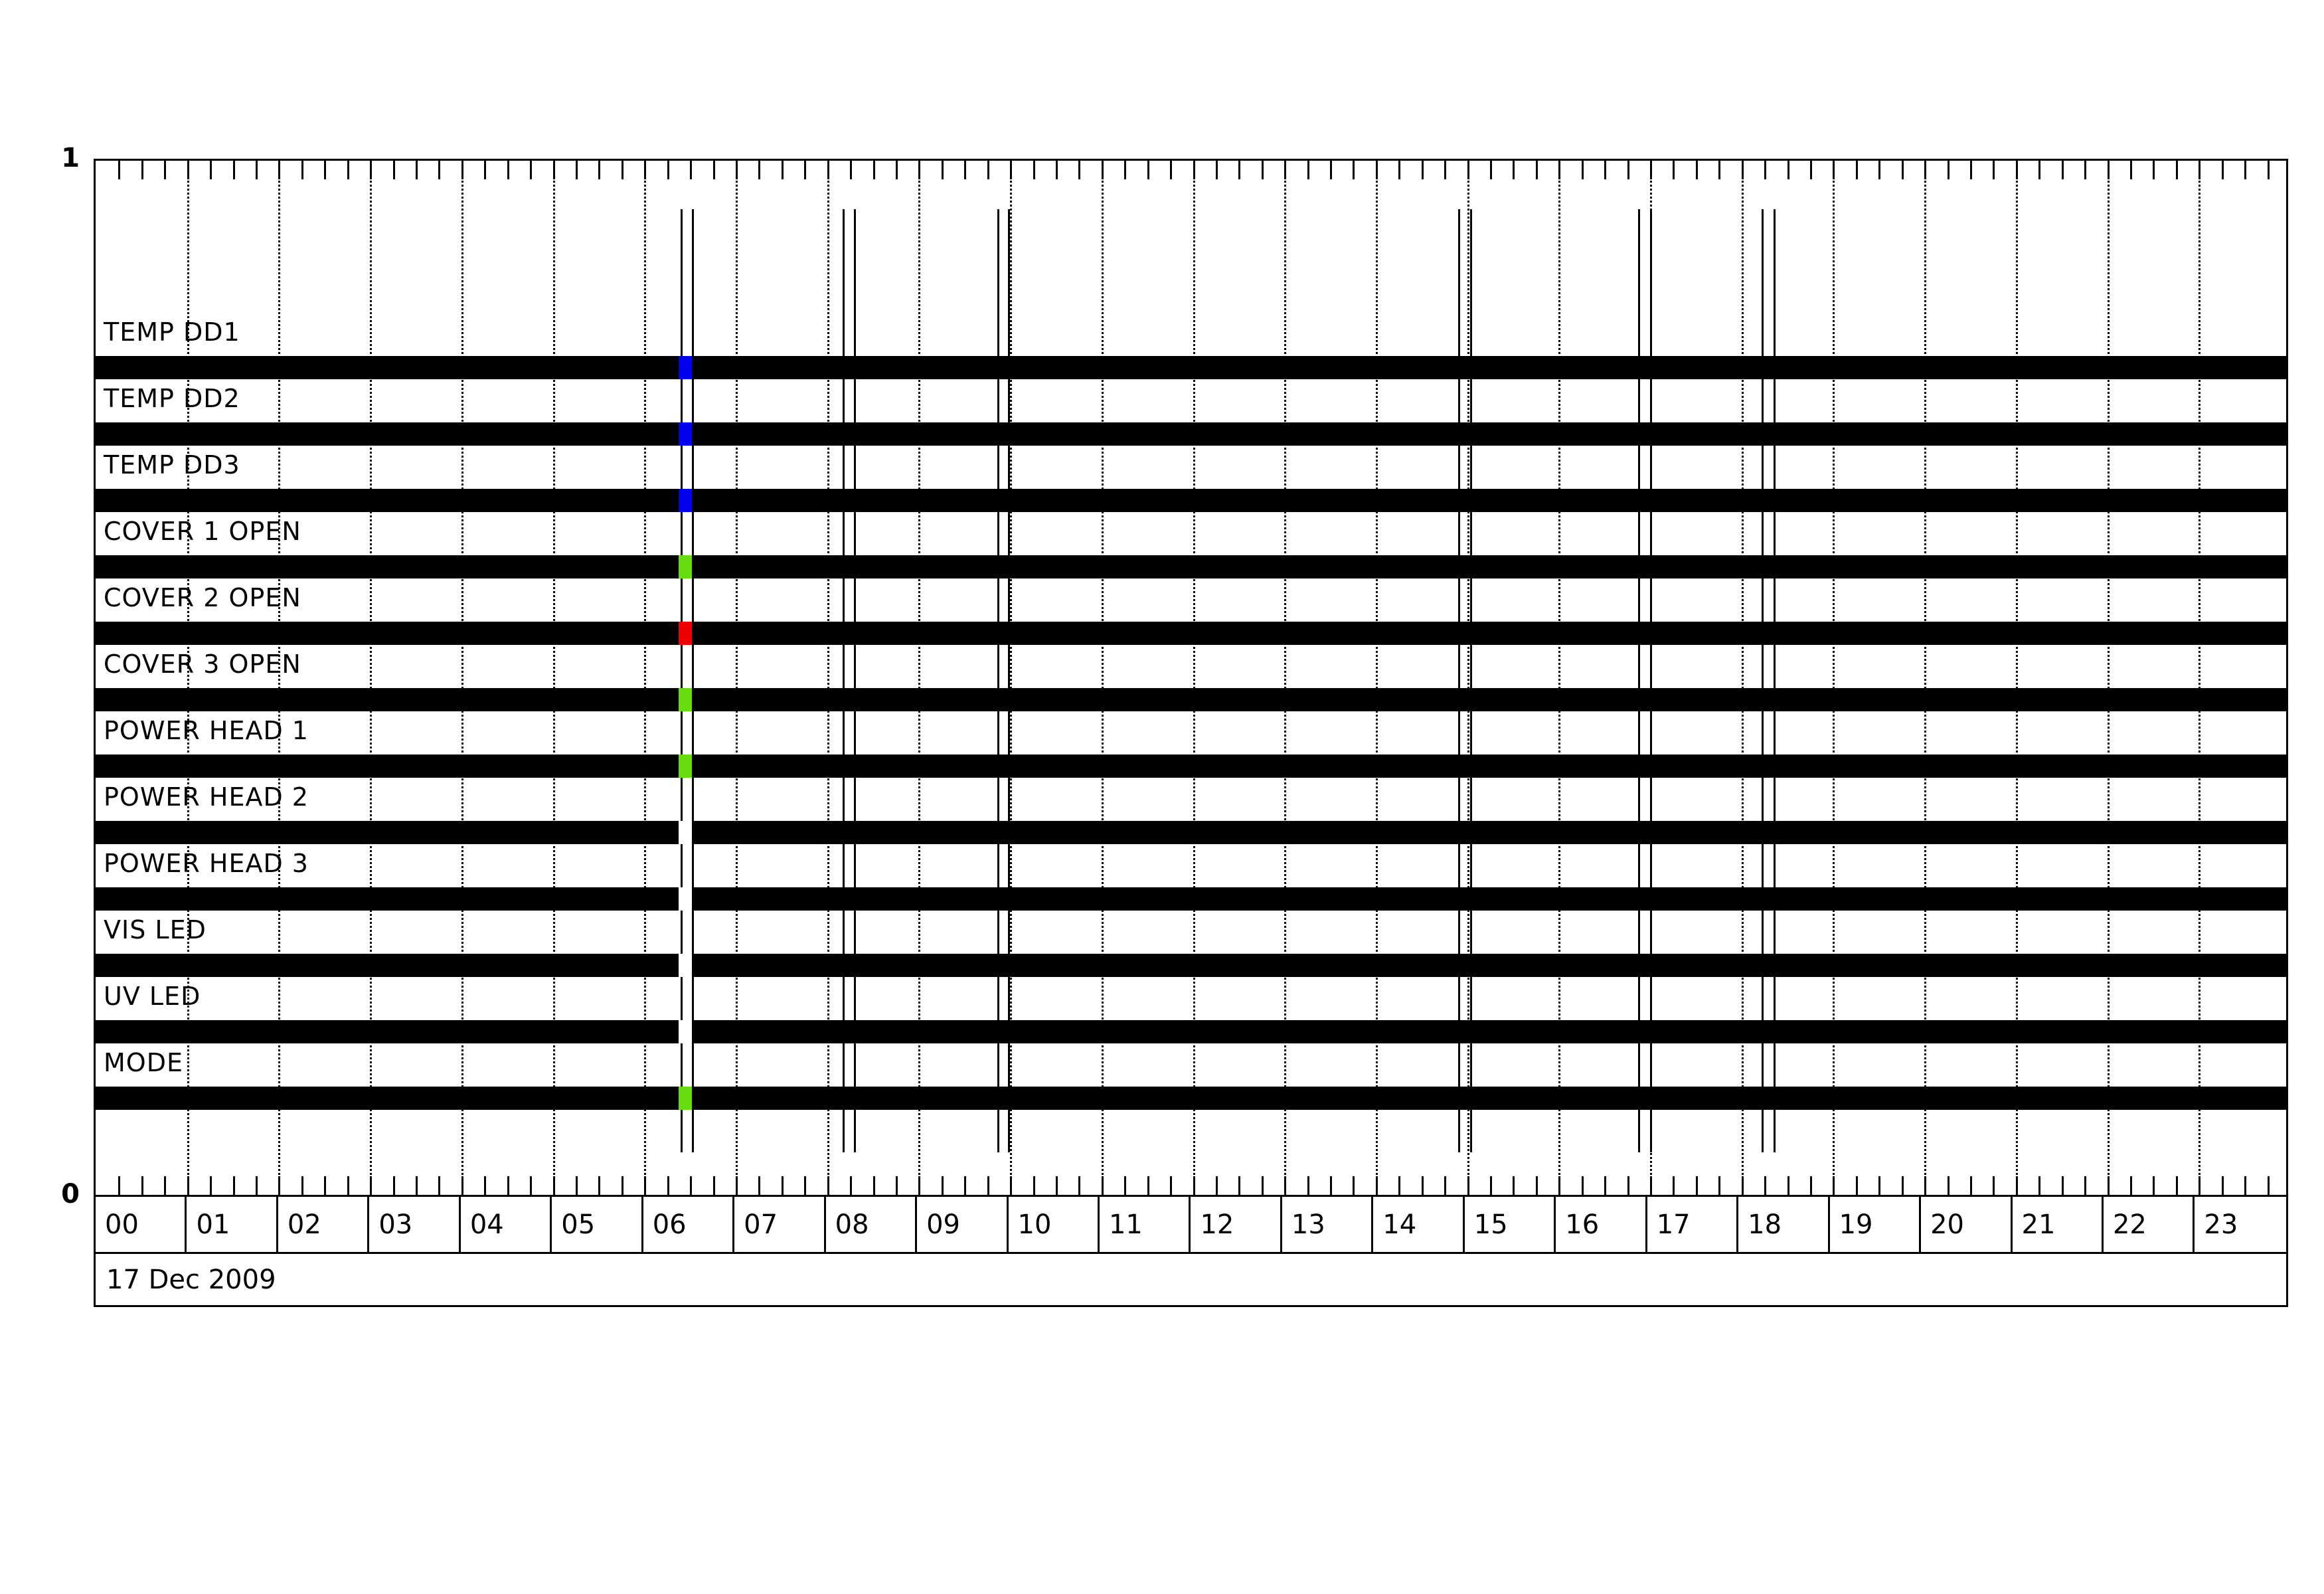 Image resolution: width=2324 pixels, height=1594 pixels. I want to click on channel-label: POWER HEAD 1, so click(206, 730).